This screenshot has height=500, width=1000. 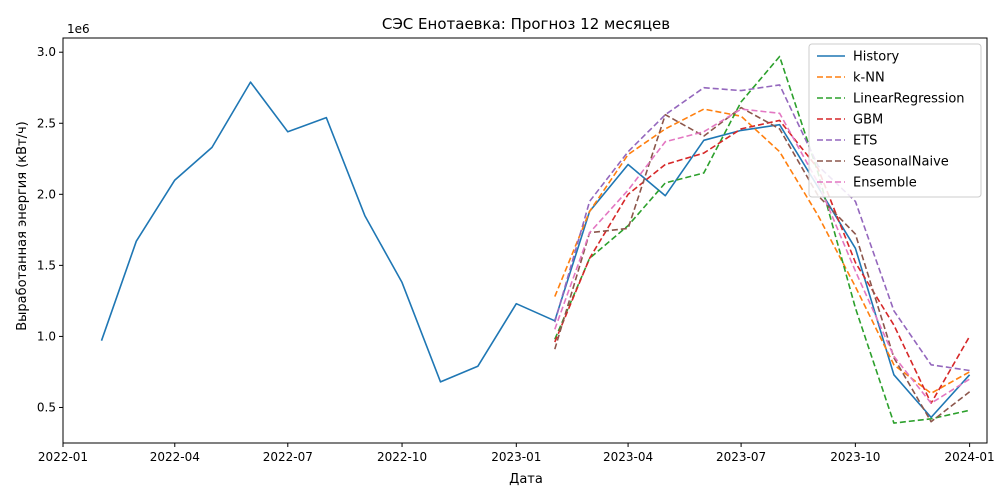 What do you see at coordinates (885, 183) in the screenshot?
I see `legend-entry: Ensemble` at bounding box center [885, 183].